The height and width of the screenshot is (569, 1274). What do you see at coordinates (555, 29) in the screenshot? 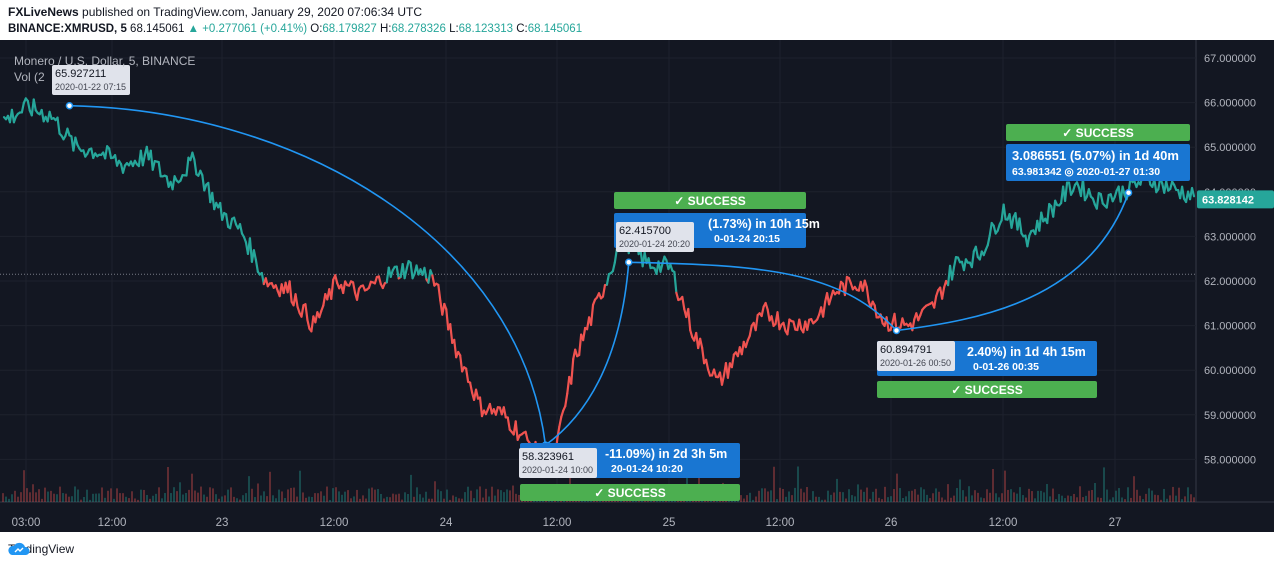
I see `close-value: 68.145061` at bounding box center [555, 29].